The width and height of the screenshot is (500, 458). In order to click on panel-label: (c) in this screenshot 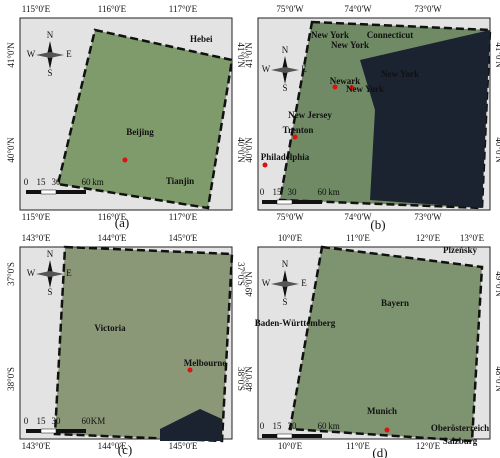, I will do `click(125, 449)`.